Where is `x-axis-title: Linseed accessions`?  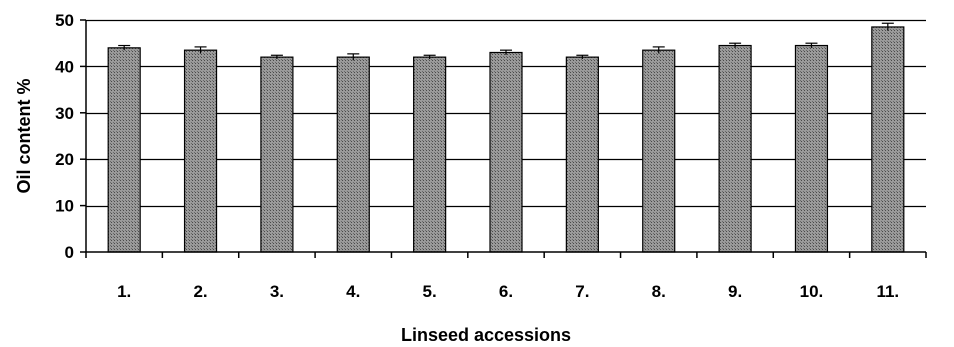
x-axis-title: Linseed accessions is located at coordinates (486, 335).